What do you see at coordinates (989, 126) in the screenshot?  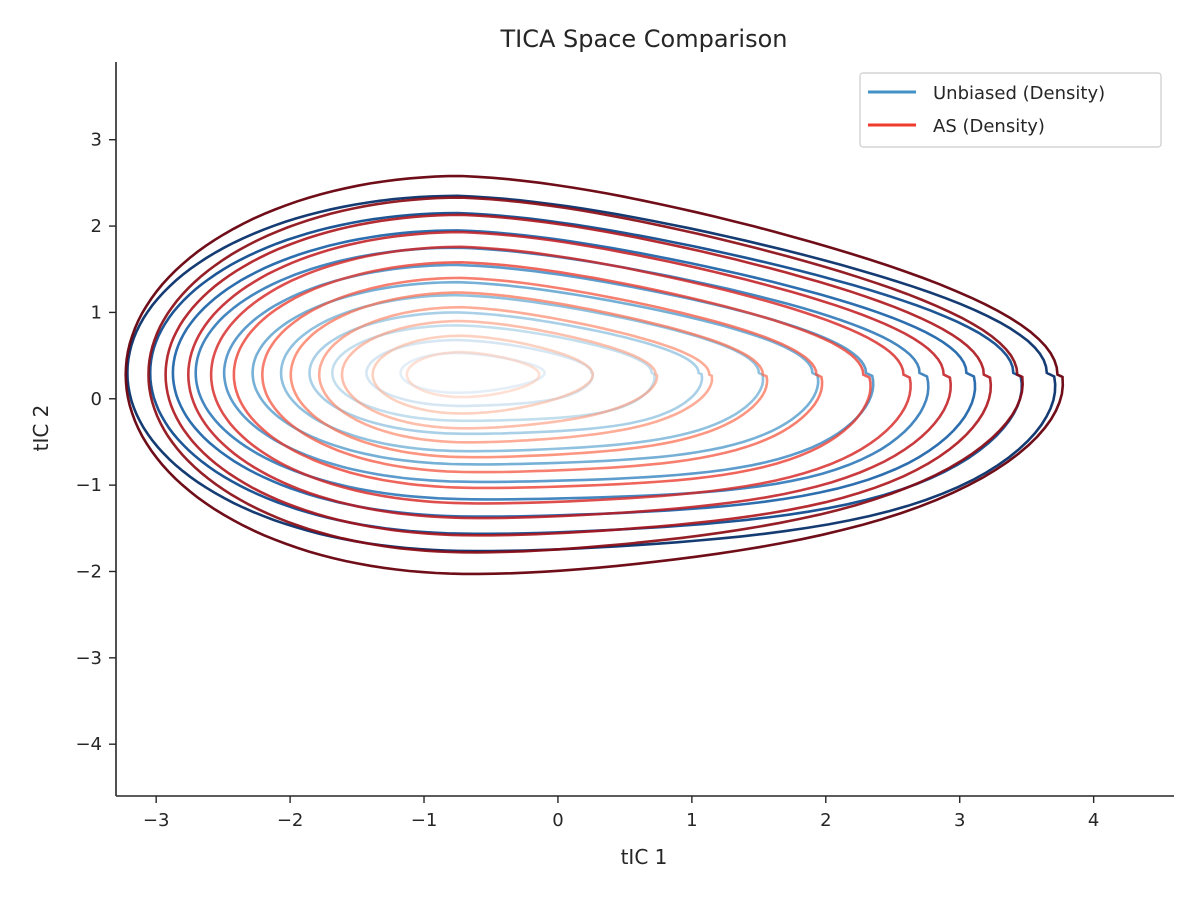 I see `legend-label-as: AS (Density)` at bounding box center [989, 126].